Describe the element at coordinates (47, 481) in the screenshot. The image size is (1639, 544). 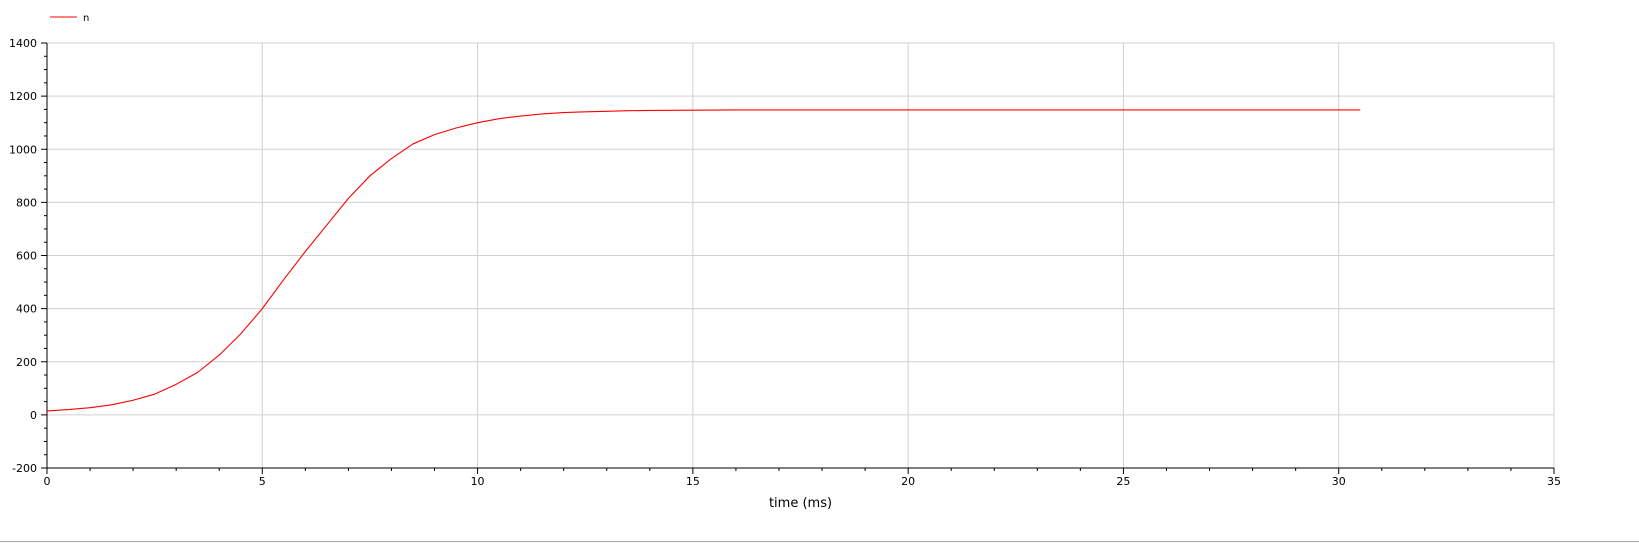
I see `x-tick-label: 0` at that location.